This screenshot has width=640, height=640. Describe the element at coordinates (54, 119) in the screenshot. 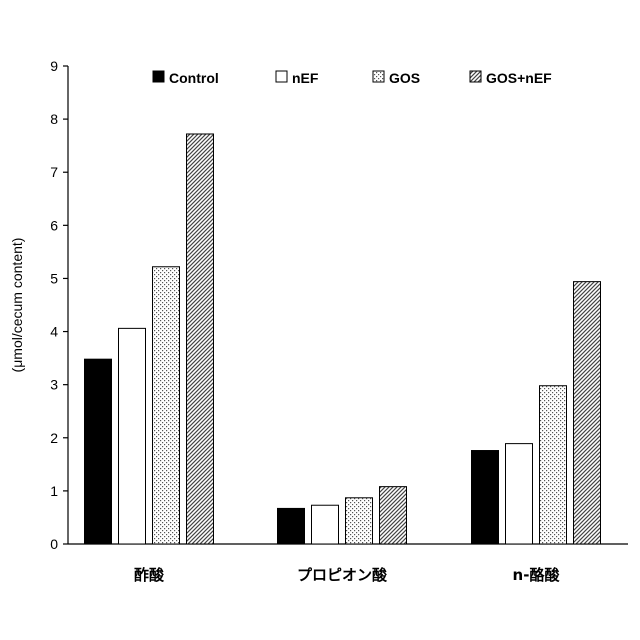

I see `y-tick-label: 8` at that location.